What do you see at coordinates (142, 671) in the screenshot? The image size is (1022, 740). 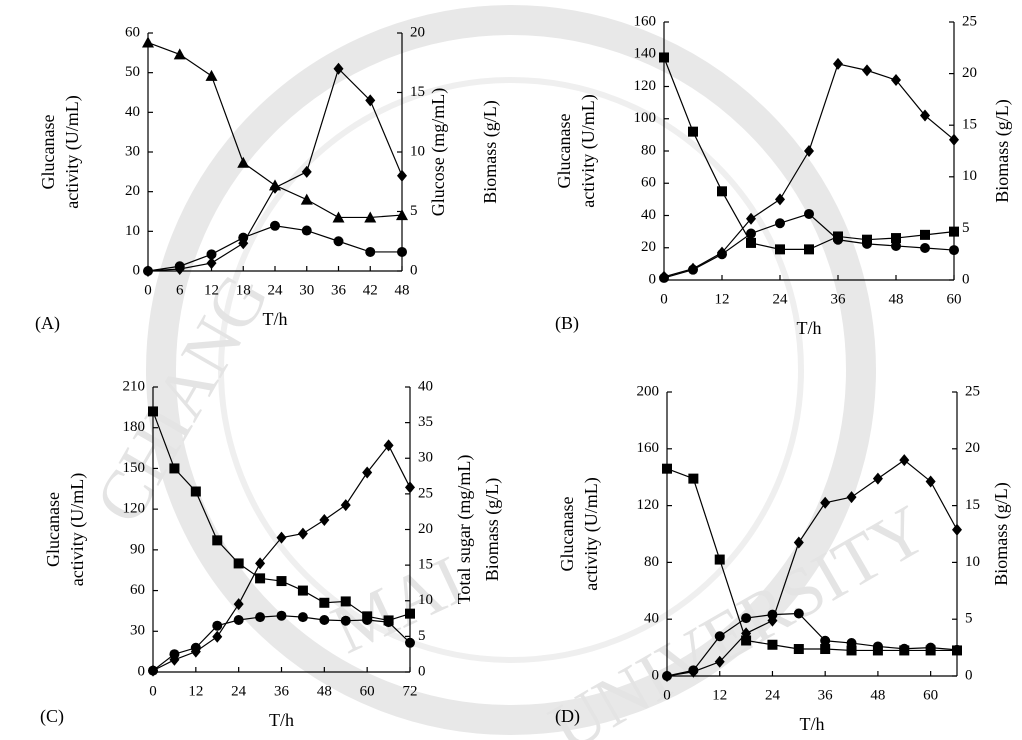 I see `y-tick-label: 0` at bounding box center [142, 671].